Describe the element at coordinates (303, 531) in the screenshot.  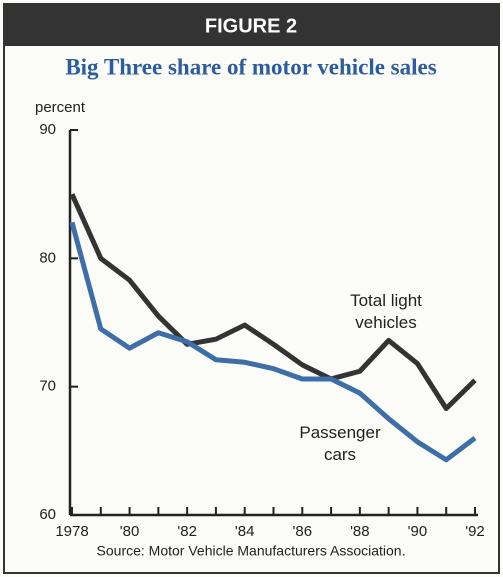
I see `x-tick-label: '86` at that location.